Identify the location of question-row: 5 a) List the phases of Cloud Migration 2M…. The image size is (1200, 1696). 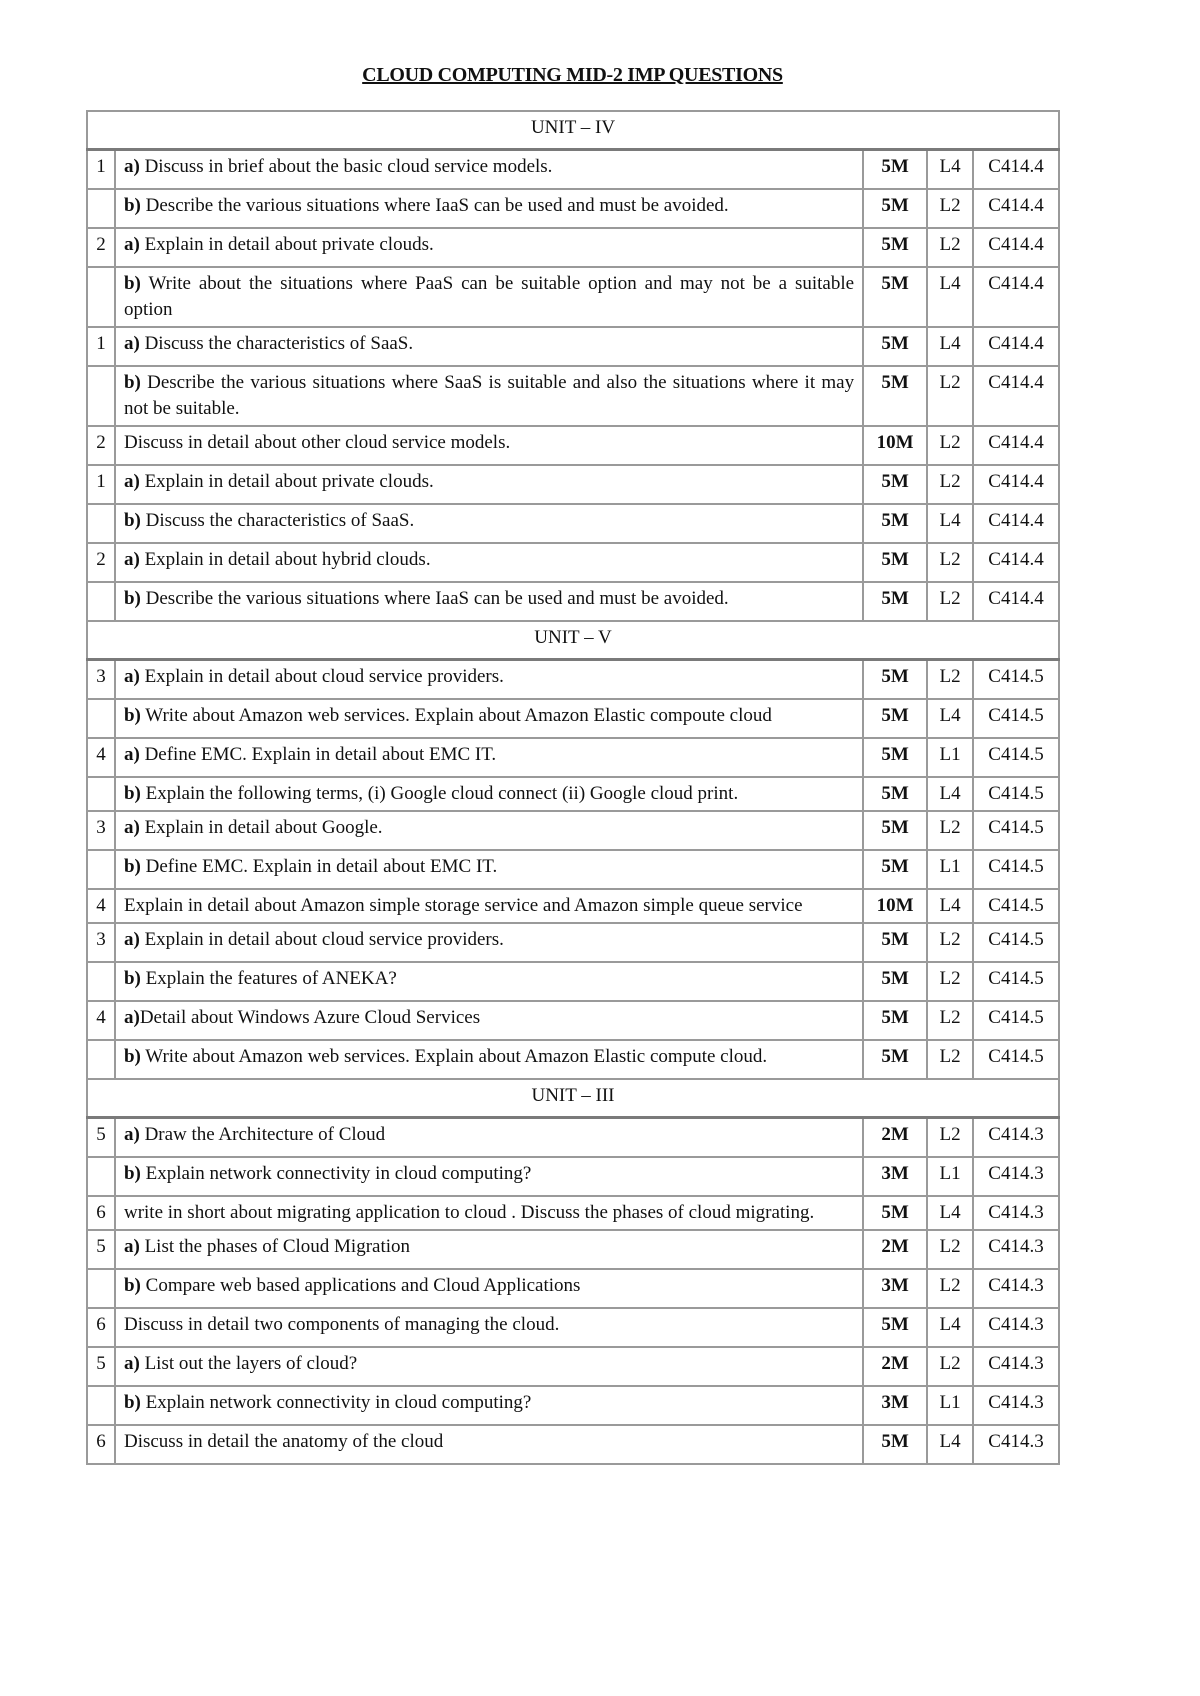
(573, 1249).